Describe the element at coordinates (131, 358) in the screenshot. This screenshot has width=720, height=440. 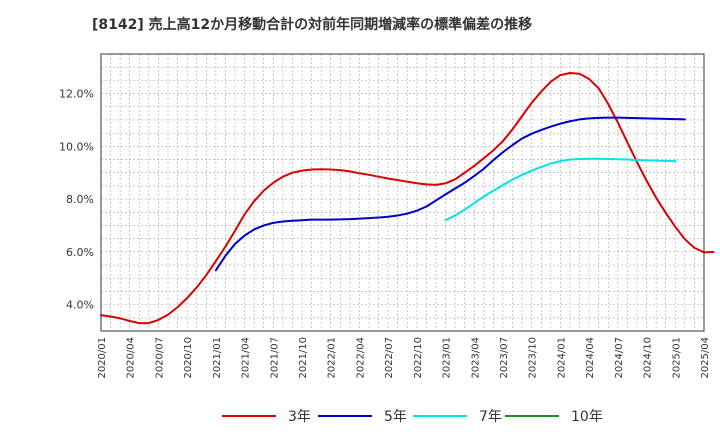
I see `x-tick-label: 2020/04` at that location.